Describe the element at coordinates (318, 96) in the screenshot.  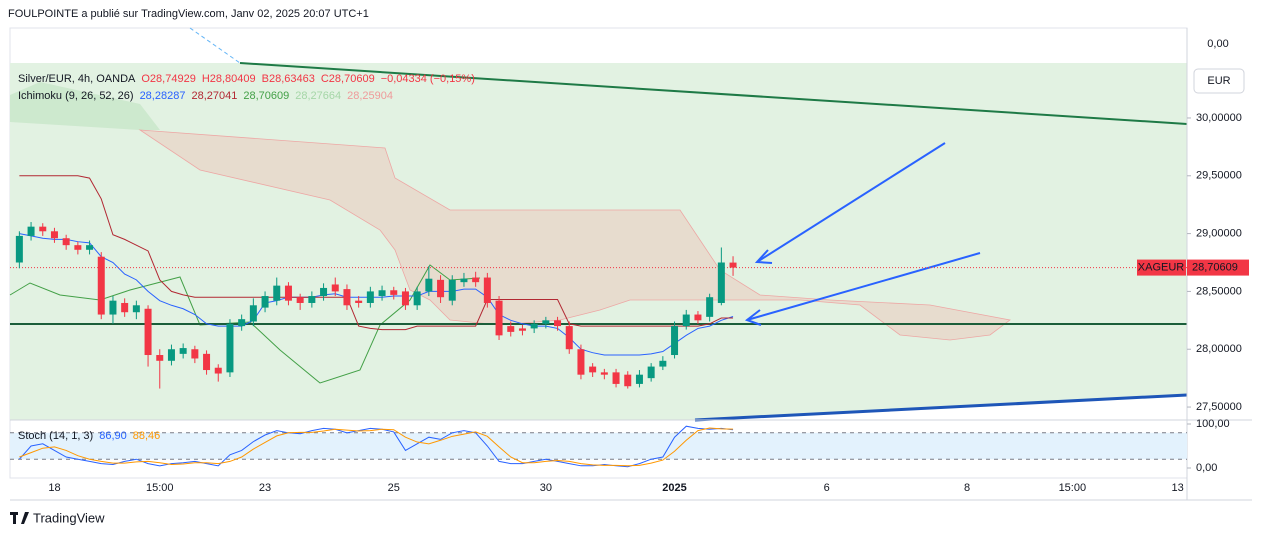
I see `indicator-value: 28,27664` at that location.